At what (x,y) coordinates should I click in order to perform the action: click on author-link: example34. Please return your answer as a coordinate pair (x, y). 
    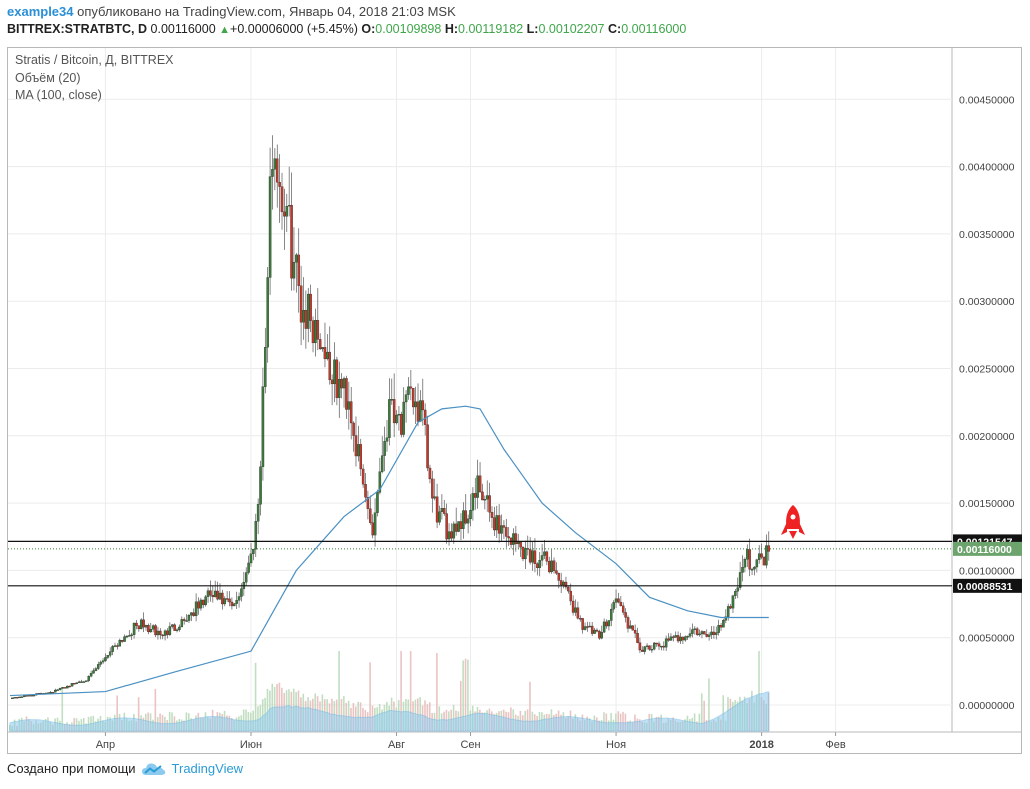
    Looking at the image, I should click on (40, 11).